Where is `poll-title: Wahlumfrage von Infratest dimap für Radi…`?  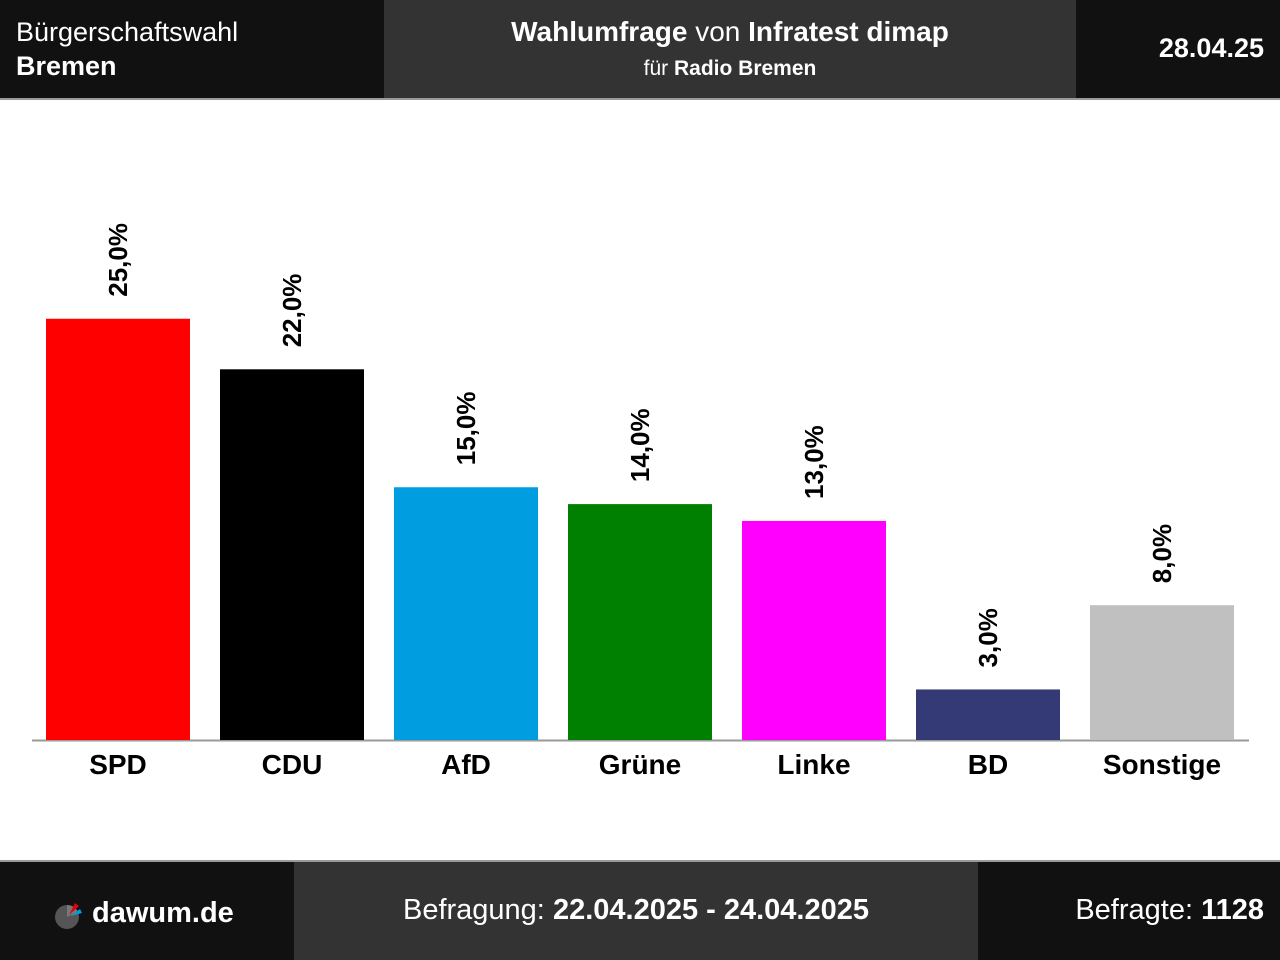
poll-title: Wahlumfrage von Infratest dimap für Radi… is located at coordinates (730, 49).